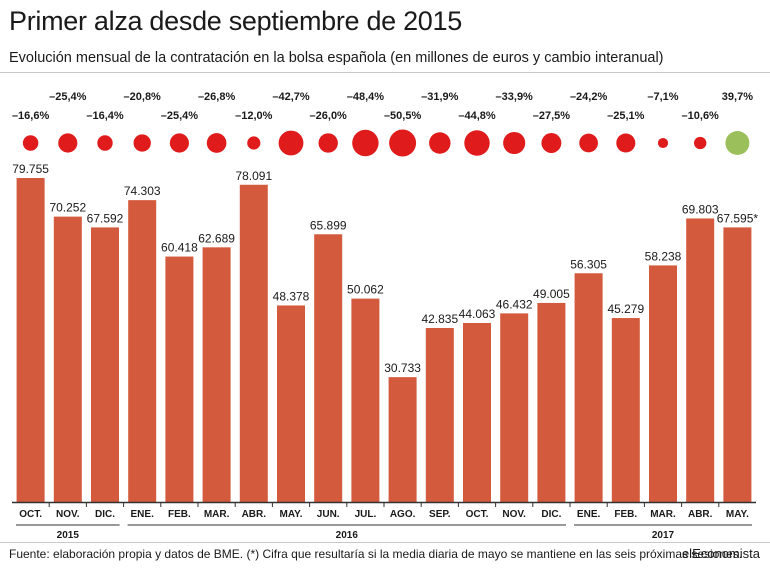 The image size is (770, 568). I want to click on month-tick-label: SEP., so click(440, 514).